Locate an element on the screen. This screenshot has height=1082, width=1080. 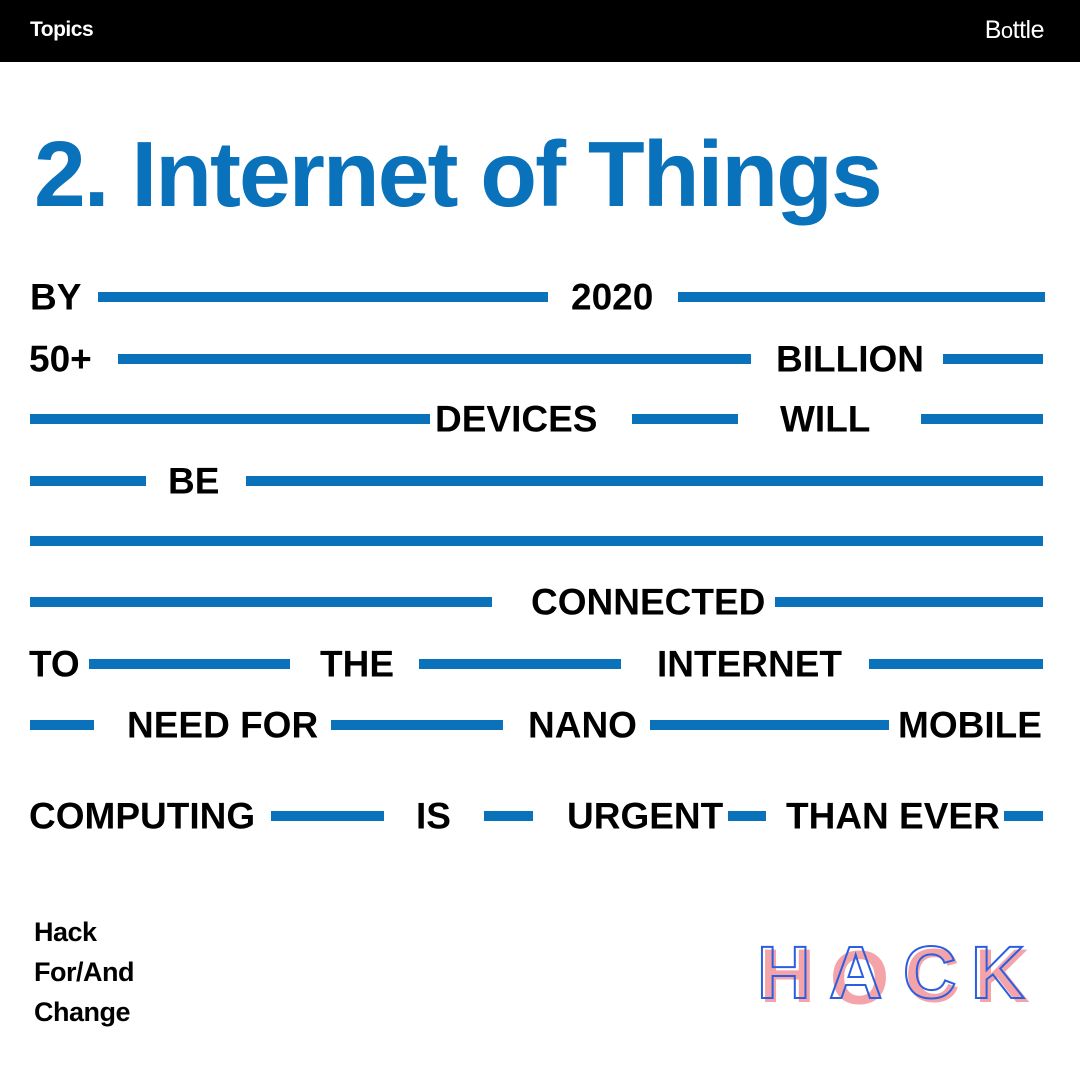
word-than-ever: THAN EVER is located at coordinates (893, 816).